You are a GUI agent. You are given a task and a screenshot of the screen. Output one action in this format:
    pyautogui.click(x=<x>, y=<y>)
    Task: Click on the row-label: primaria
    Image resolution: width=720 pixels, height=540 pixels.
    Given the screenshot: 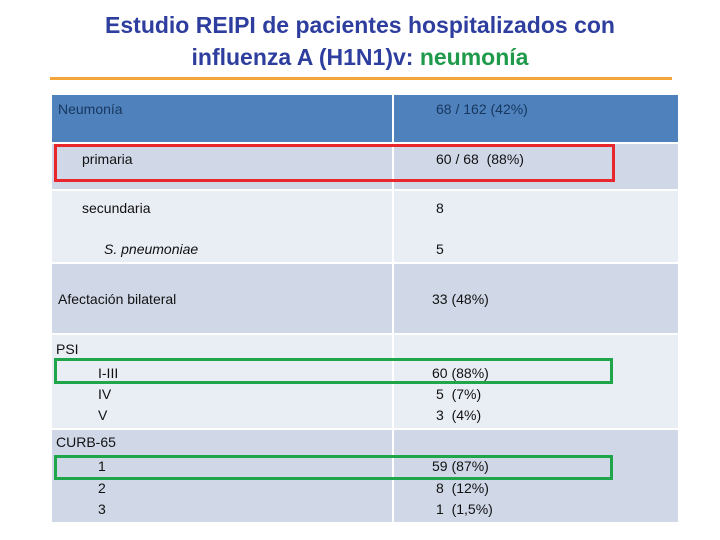 What is the action you would take?
    pyautogui.click(x=107, y=159)
    